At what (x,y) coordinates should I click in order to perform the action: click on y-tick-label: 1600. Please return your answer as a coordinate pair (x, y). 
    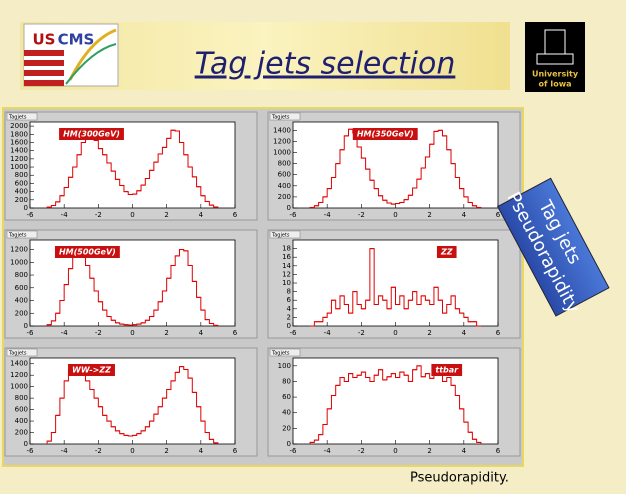
    Looking at the image, I should click on (19, 142).